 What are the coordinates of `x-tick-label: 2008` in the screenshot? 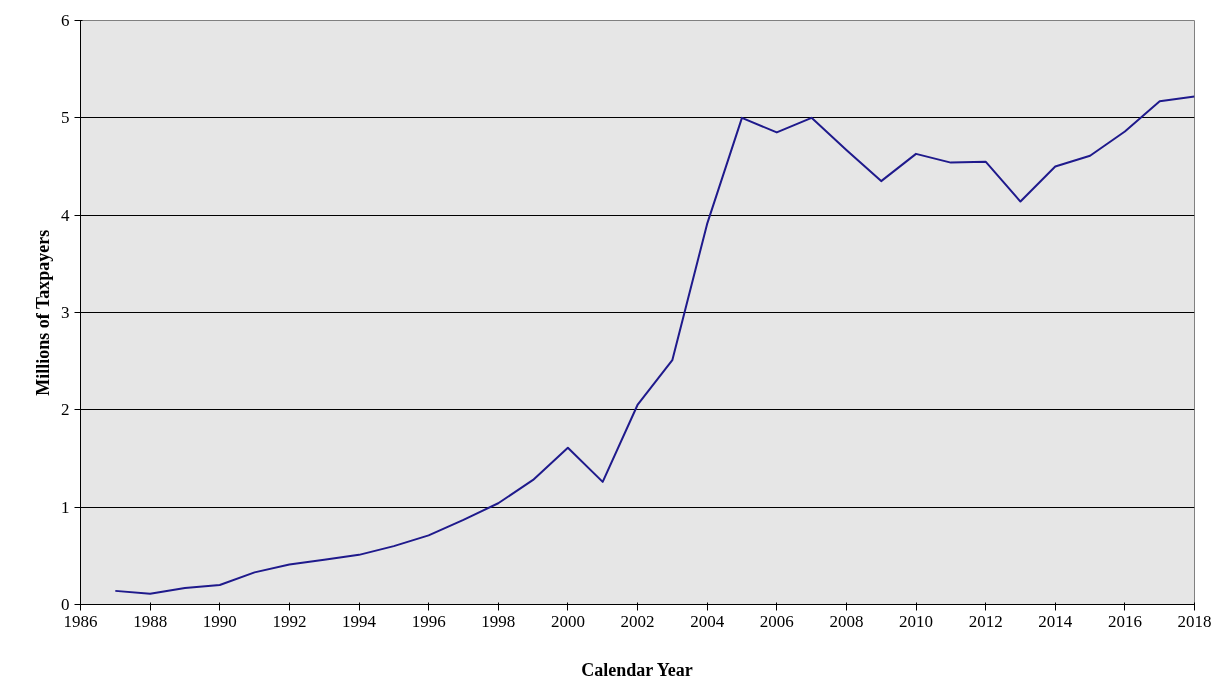 It's located at (846, 621).